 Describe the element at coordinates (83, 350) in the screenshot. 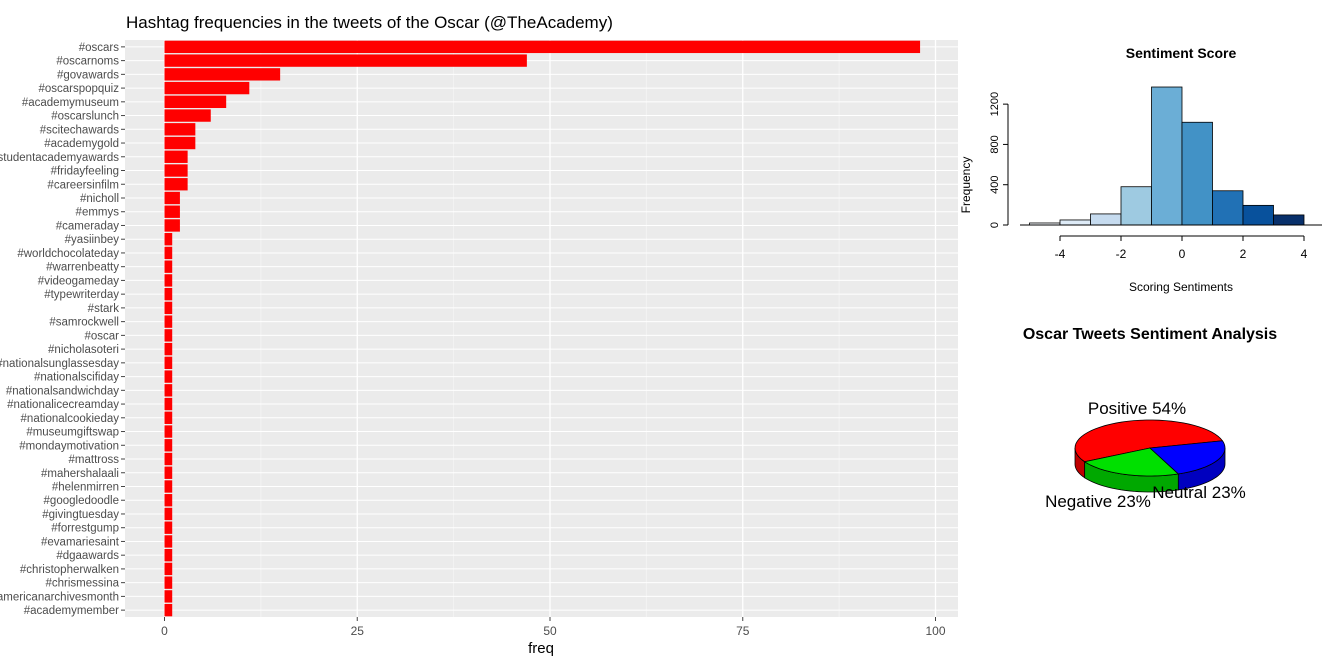

I see `category-label: #nicholasoteri` at that location.